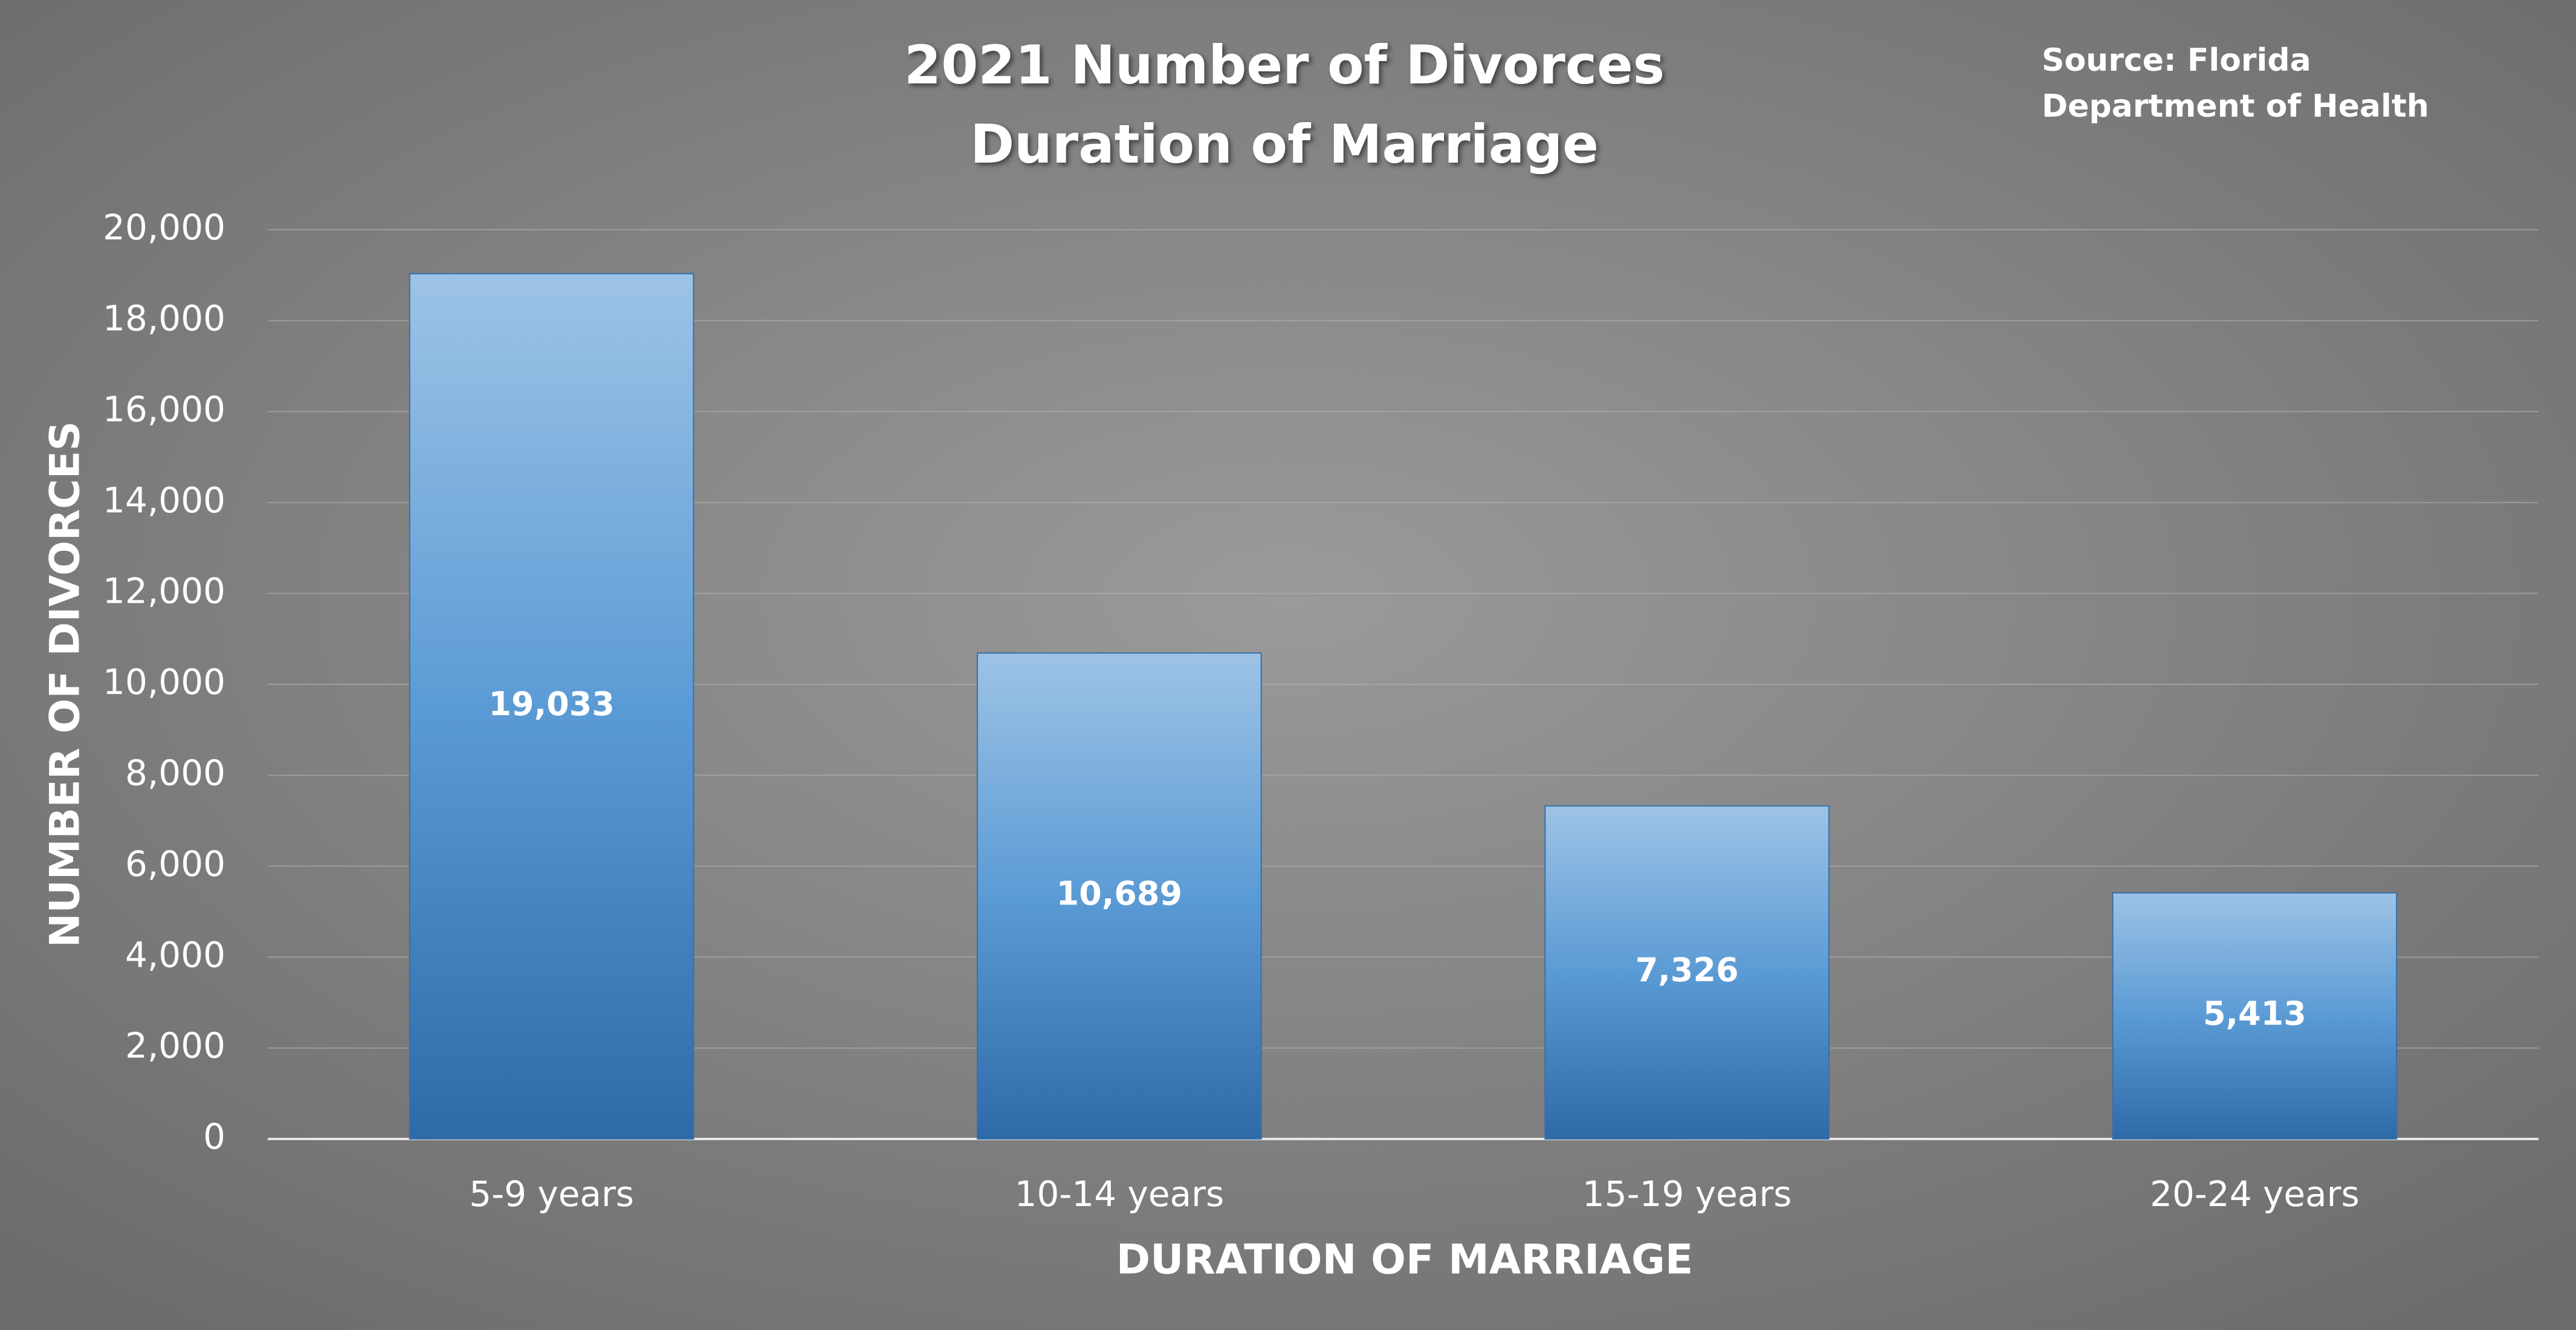  I want to click on y-tick-label: 4,000, so click(175, 954).